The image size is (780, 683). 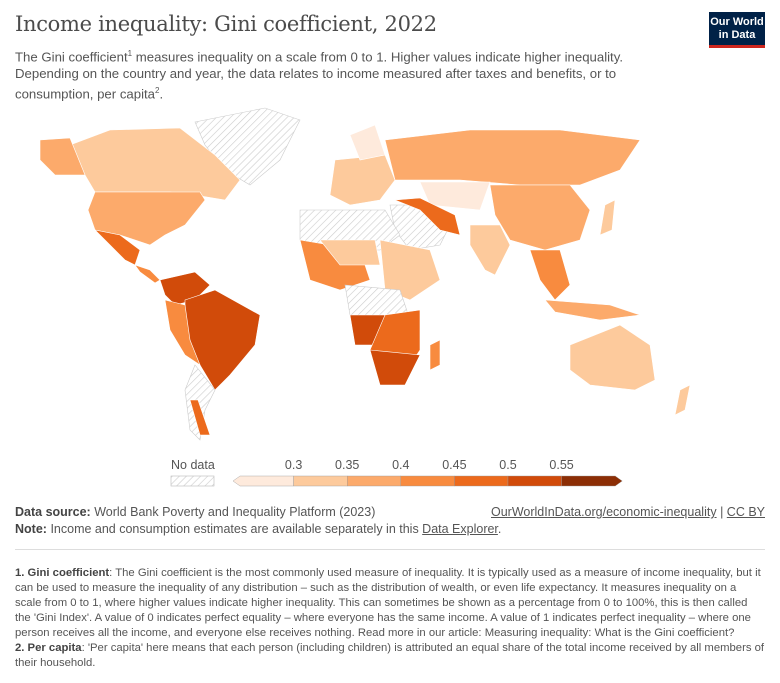 What do you see at coordinates (147, 274) in the screenshot?
I see `central-america` at bounding box center [147, 274].